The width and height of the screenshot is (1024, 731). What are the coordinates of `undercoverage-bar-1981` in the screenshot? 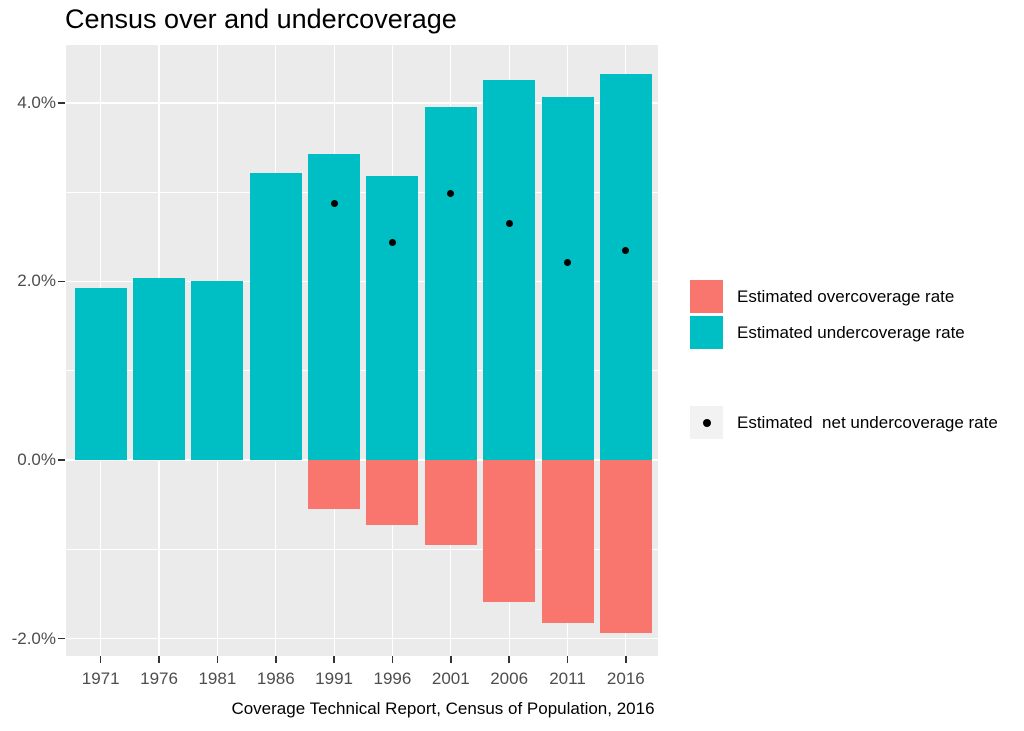 It's located at (217, 370).